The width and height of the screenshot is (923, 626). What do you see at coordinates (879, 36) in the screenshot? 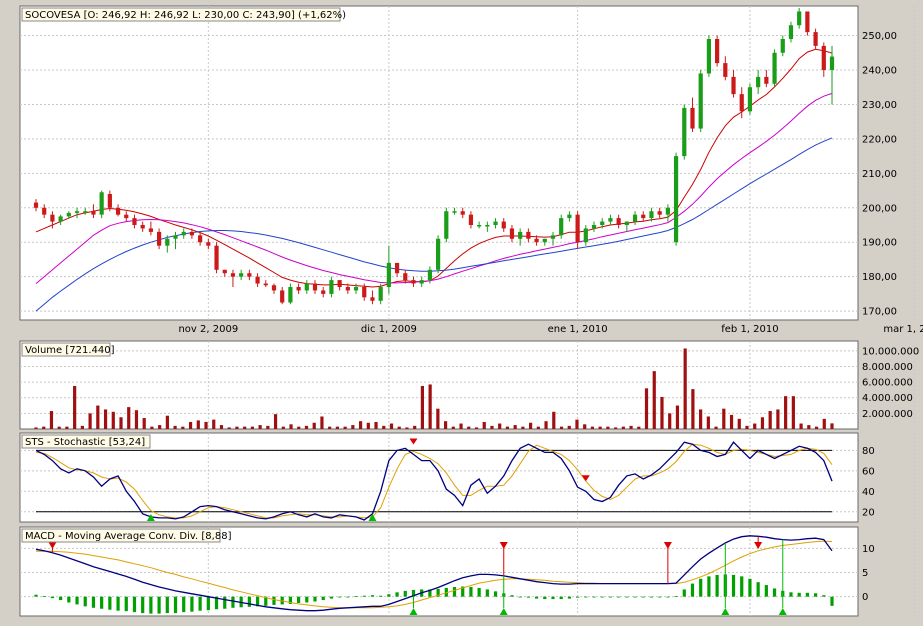
I see `price-y-tick: 250,00` at bounding box center [879, 36].